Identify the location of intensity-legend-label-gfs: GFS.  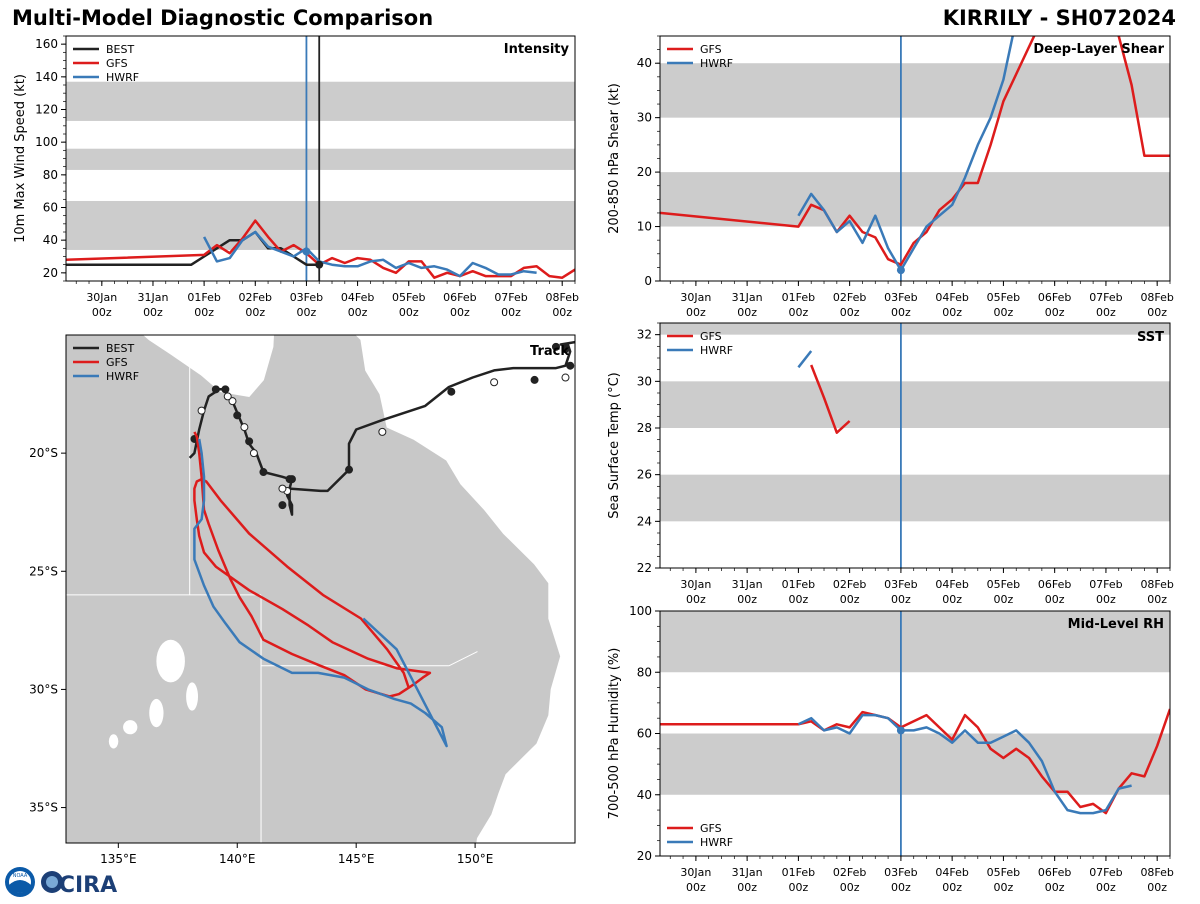
(117, 63).